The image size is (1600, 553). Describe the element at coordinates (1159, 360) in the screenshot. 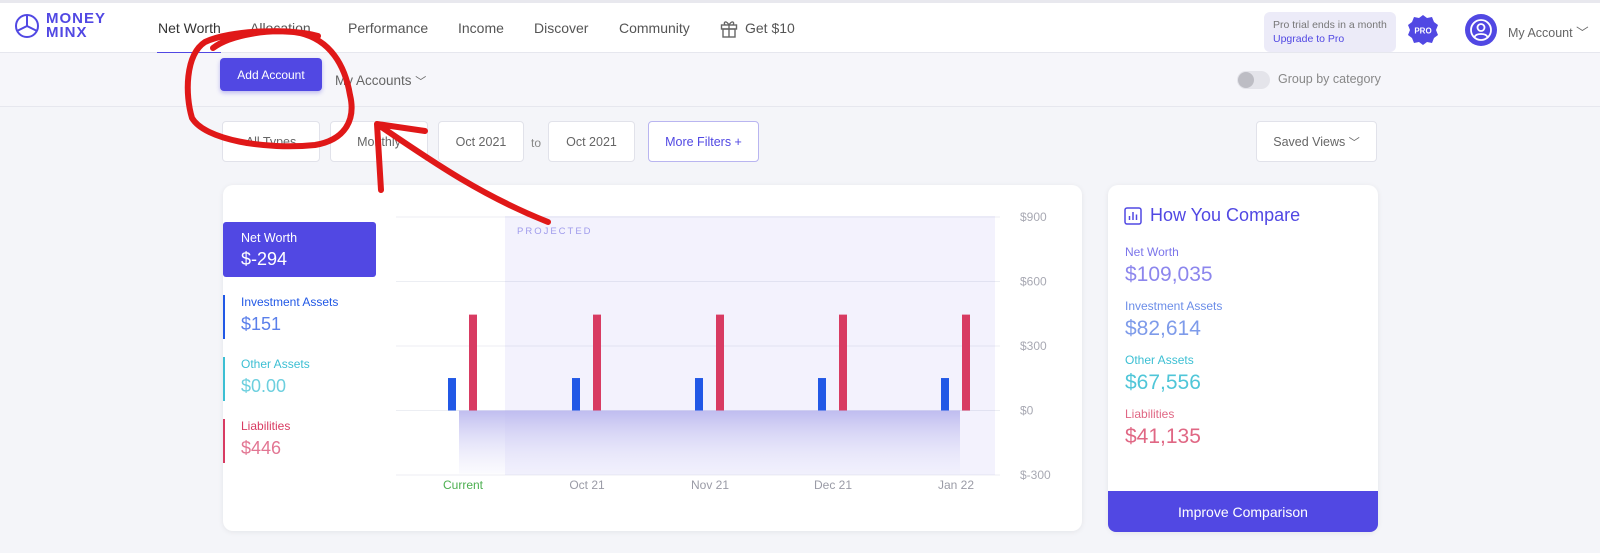

I see `compare-other-label: Other Assets` at that location.